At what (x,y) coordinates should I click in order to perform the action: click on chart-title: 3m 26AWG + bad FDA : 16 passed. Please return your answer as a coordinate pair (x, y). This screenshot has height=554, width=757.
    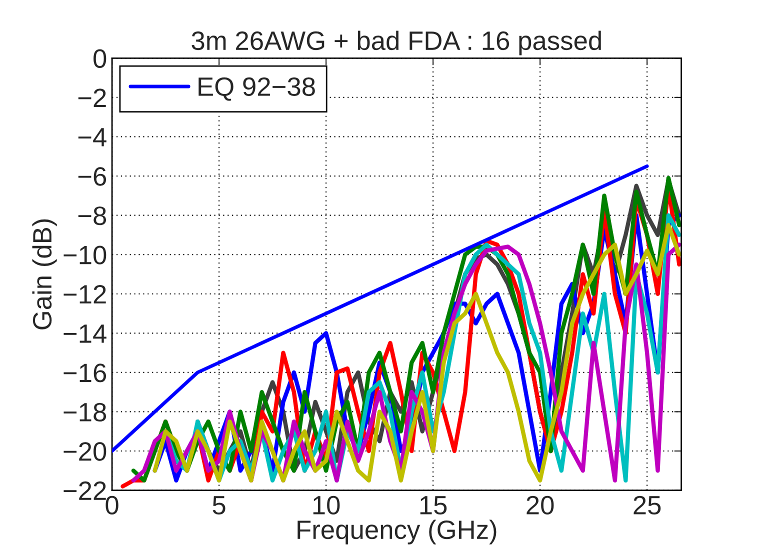
    Looking at the image, I should click on (396, 43).